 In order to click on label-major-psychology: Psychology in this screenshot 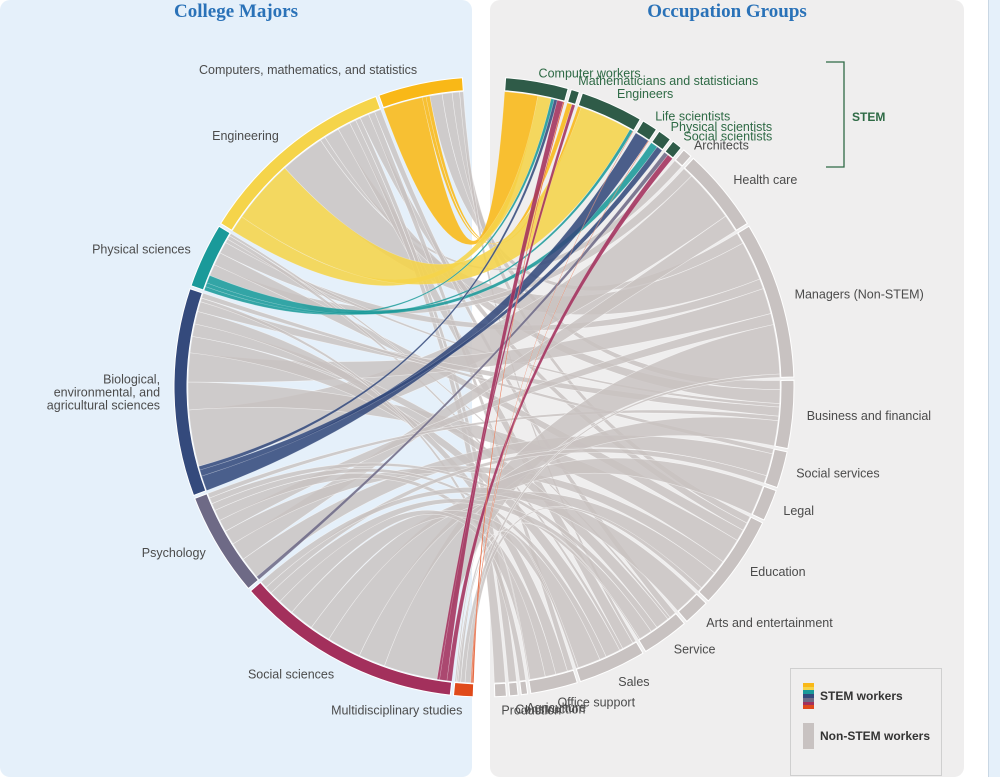, I will do `click(174, 553)`.